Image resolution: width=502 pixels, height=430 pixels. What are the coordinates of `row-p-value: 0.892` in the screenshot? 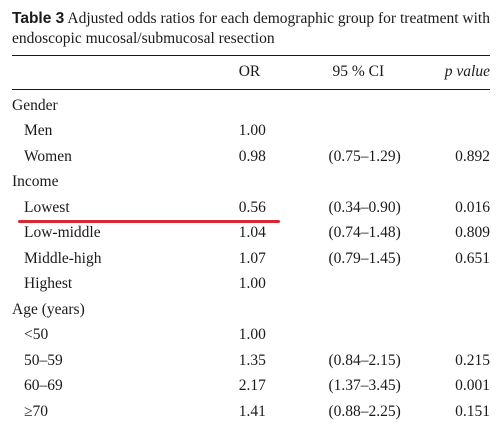 It's located at (472, 156).